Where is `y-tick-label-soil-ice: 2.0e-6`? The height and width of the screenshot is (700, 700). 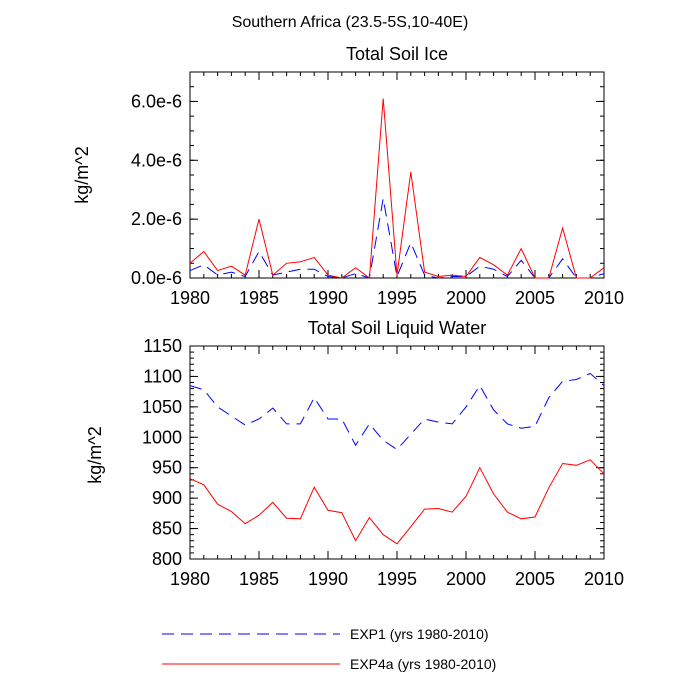
y-tick-label-soil-ice: 2.0e-6 is located at coordinates (156, 219).